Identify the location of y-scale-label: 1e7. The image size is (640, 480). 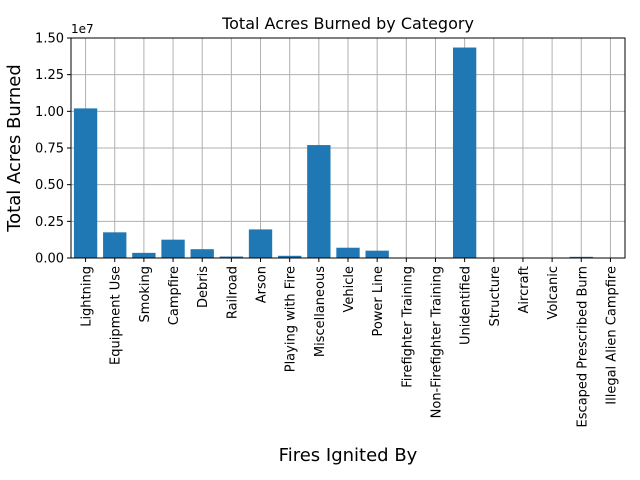
(82, 29).